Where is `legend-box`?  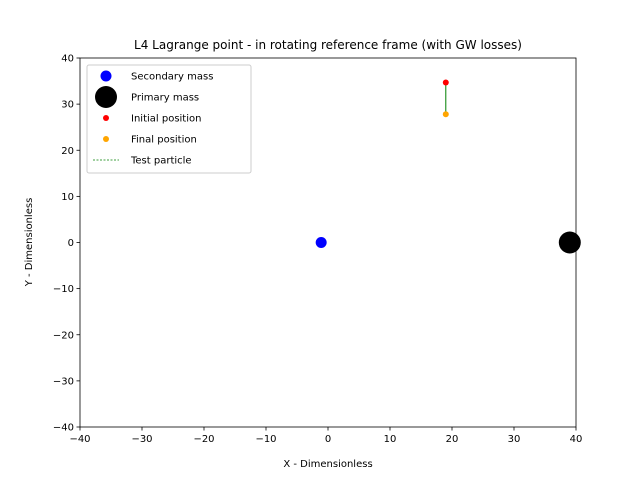 legend-box is located at coordinates (169, 119).